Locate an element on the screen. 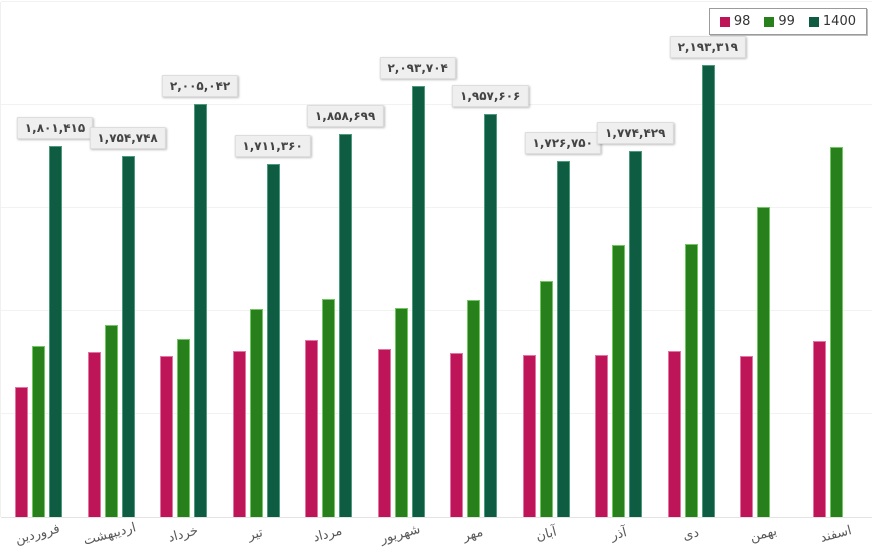 This screenshot has width=872, height=552. bar-group: ۲,۰۰۵,۰۴۲ is located at coordinates (199, 259).